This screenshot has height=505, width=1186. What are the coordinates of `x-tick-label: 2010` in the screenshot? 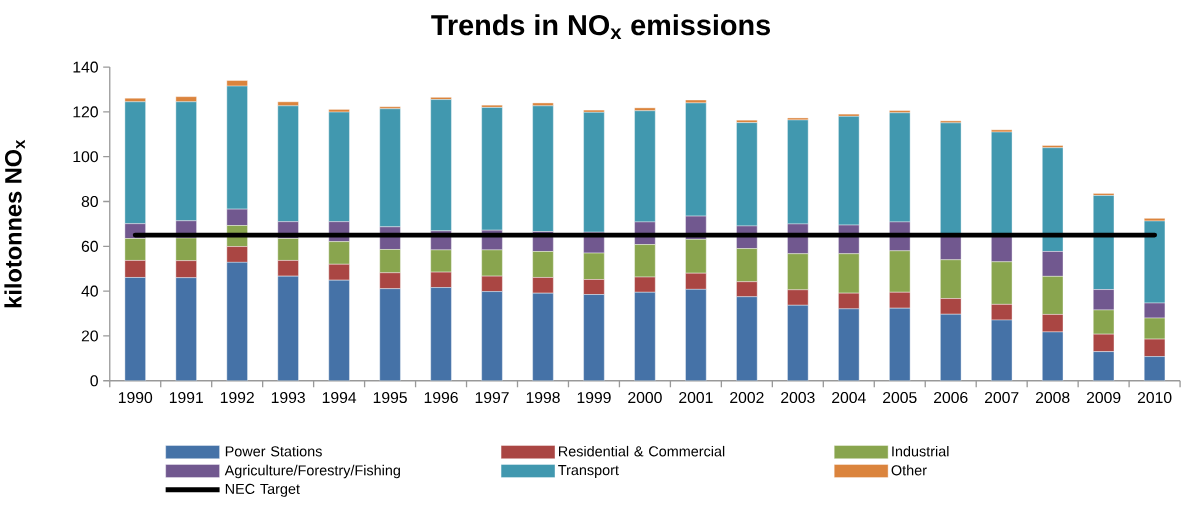 It's located at (1154, 397).